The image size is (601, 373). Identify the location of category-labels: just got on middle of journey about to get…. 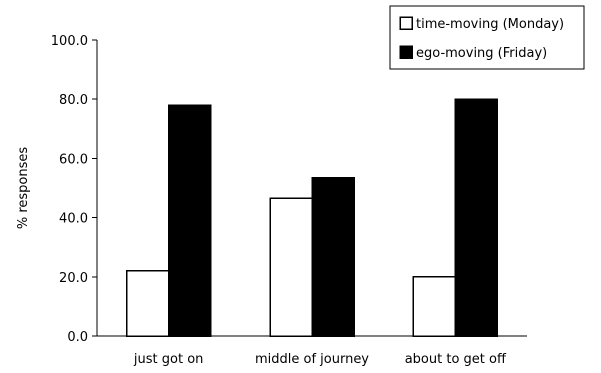
(320, 359).